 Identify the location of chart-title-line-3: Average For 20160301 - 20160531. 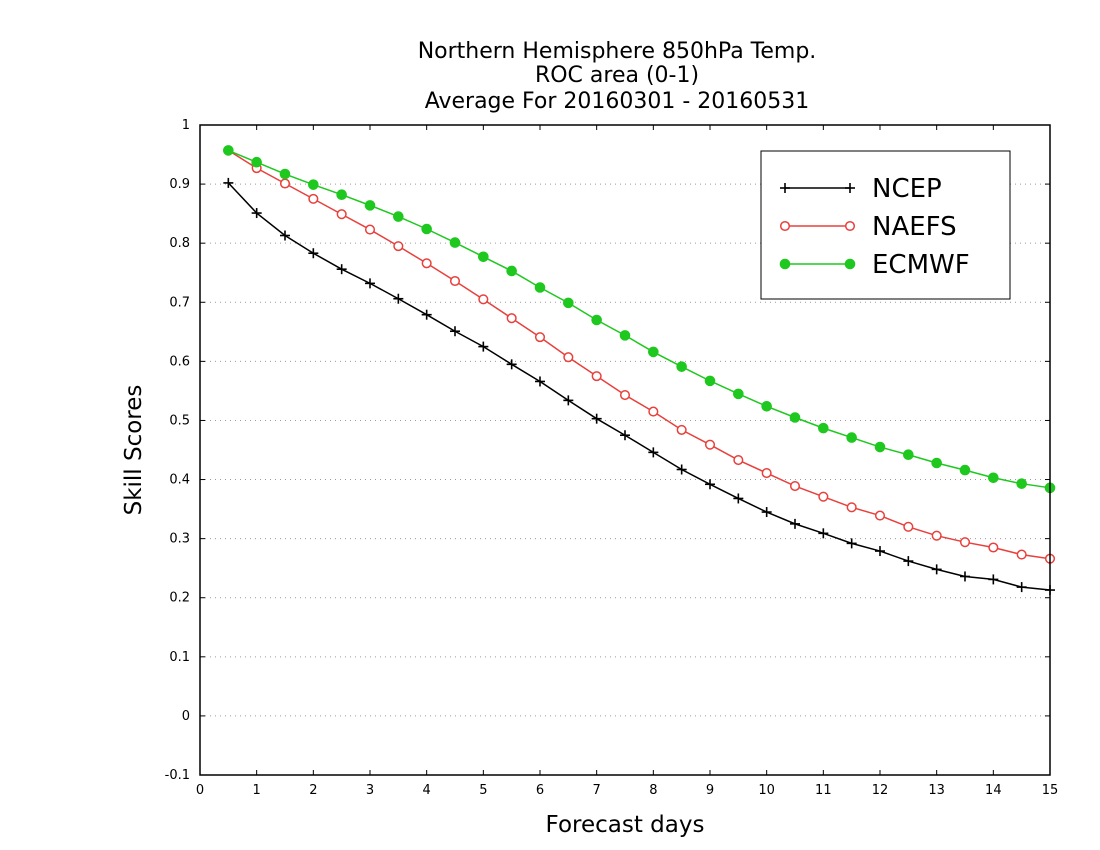
(617, 101).